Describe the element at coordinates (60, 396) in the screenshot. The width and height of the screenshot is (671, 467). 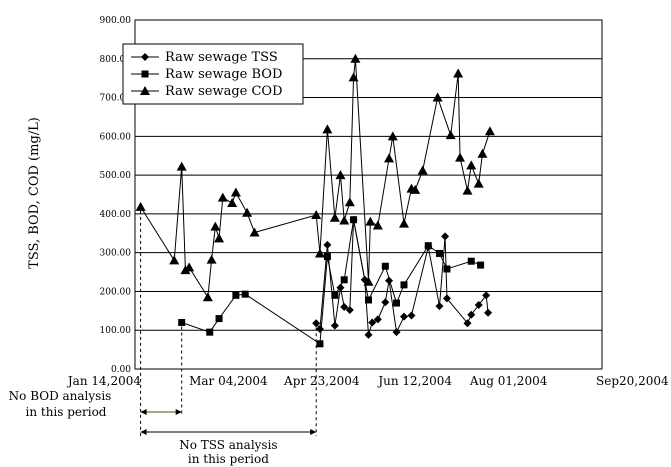
I see `bod-annotation-text: No BOD analysis` at that location.